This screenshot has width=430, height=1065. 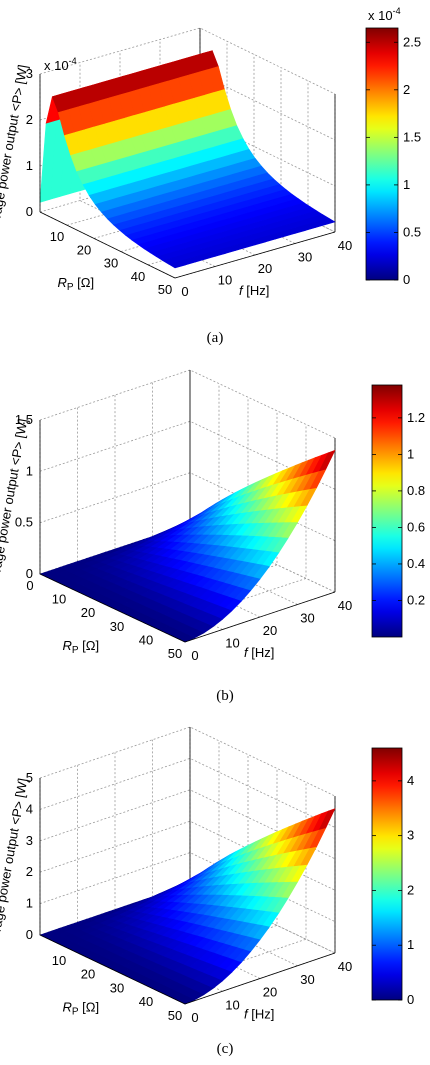 I want to click on colorbar-tick-label: 1.5, so click(x=412, y=136).